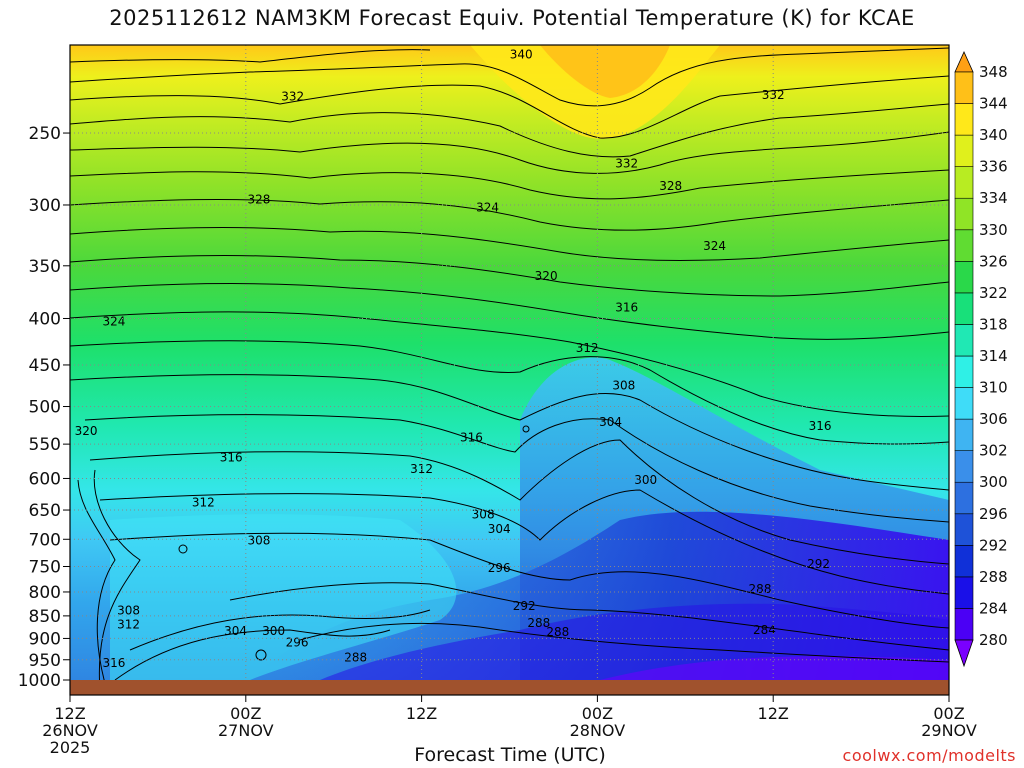  Describe the element at coordinates (39, 681) in the screenshot. I see `y-tick-label: 1000` at that location.